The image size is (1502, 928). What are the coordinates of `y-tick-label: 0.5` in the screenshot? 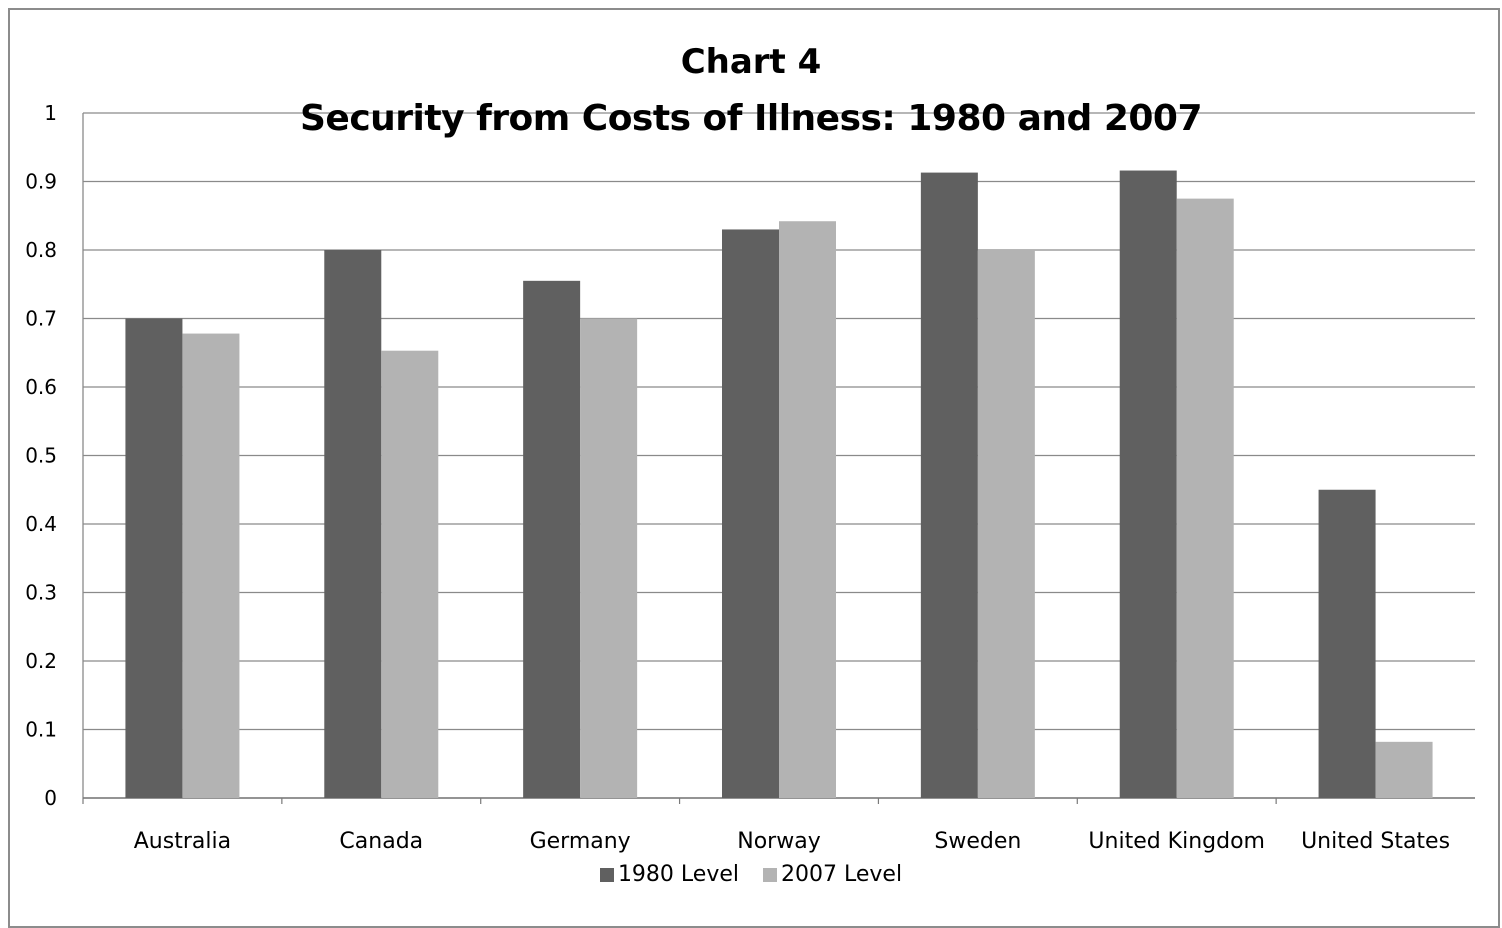 It's located at (41, 456).